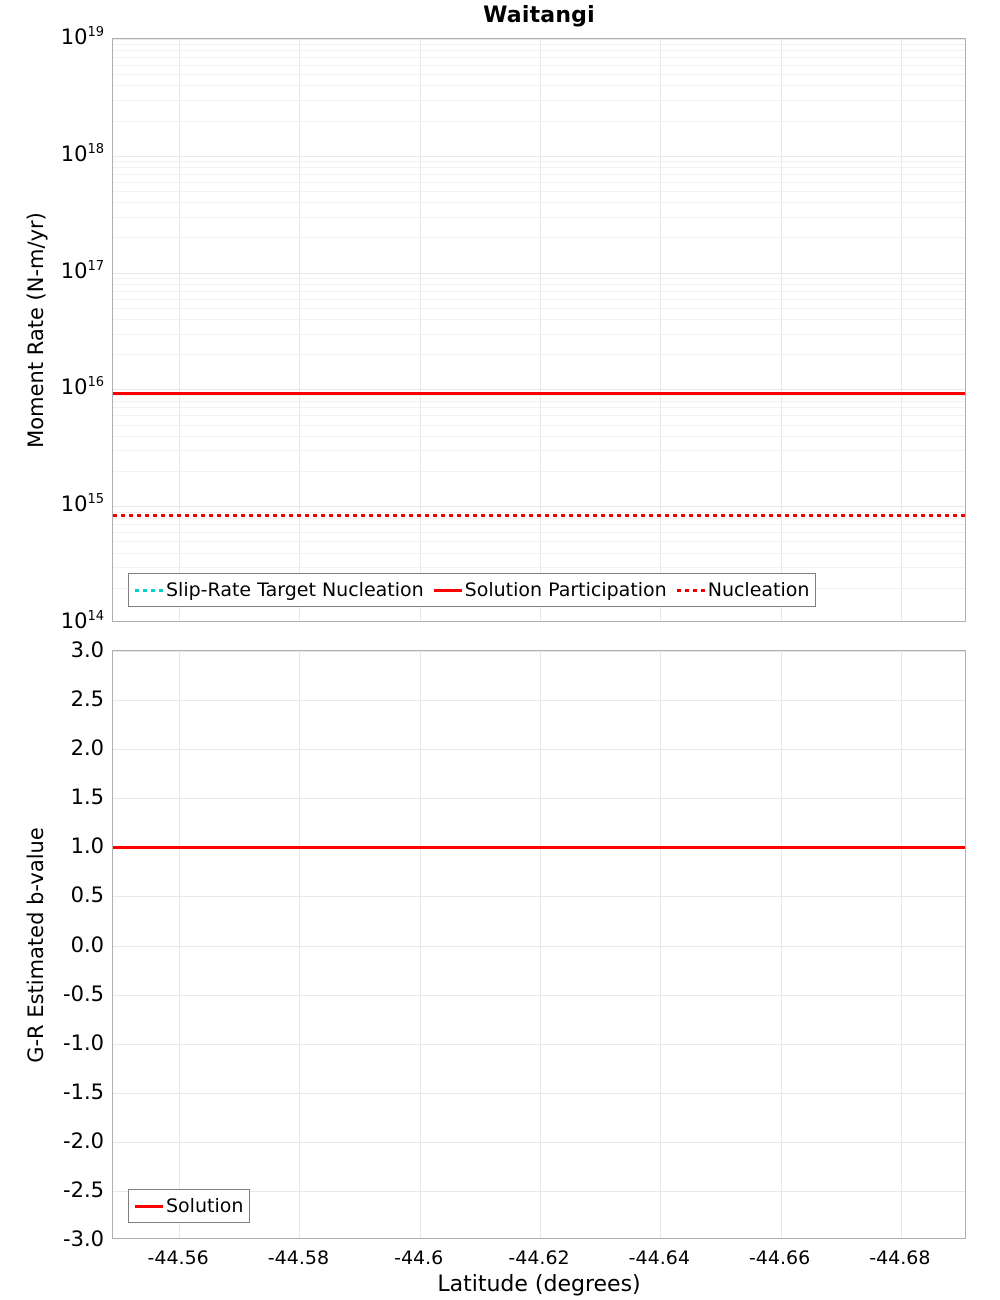 This screenshot has height=1300, width=1000. What do you see at coordinates (52, 153) in the screenshot?
I see `y-tick-label: 1018` at bounding box center [52, 153].